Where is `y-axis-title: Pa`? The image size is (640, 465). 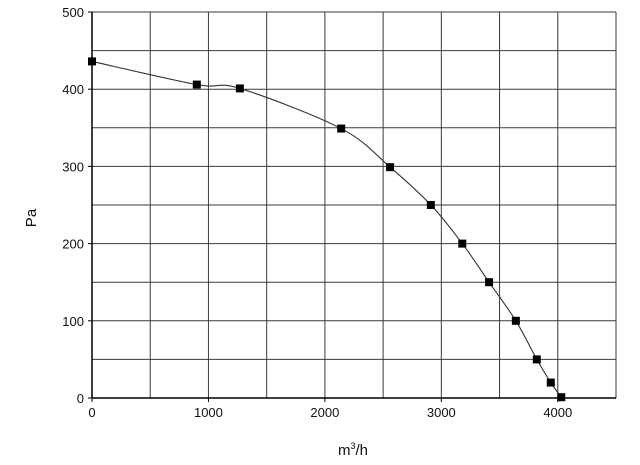
y-axis-title: Pa is located at coordinates (31, 217).